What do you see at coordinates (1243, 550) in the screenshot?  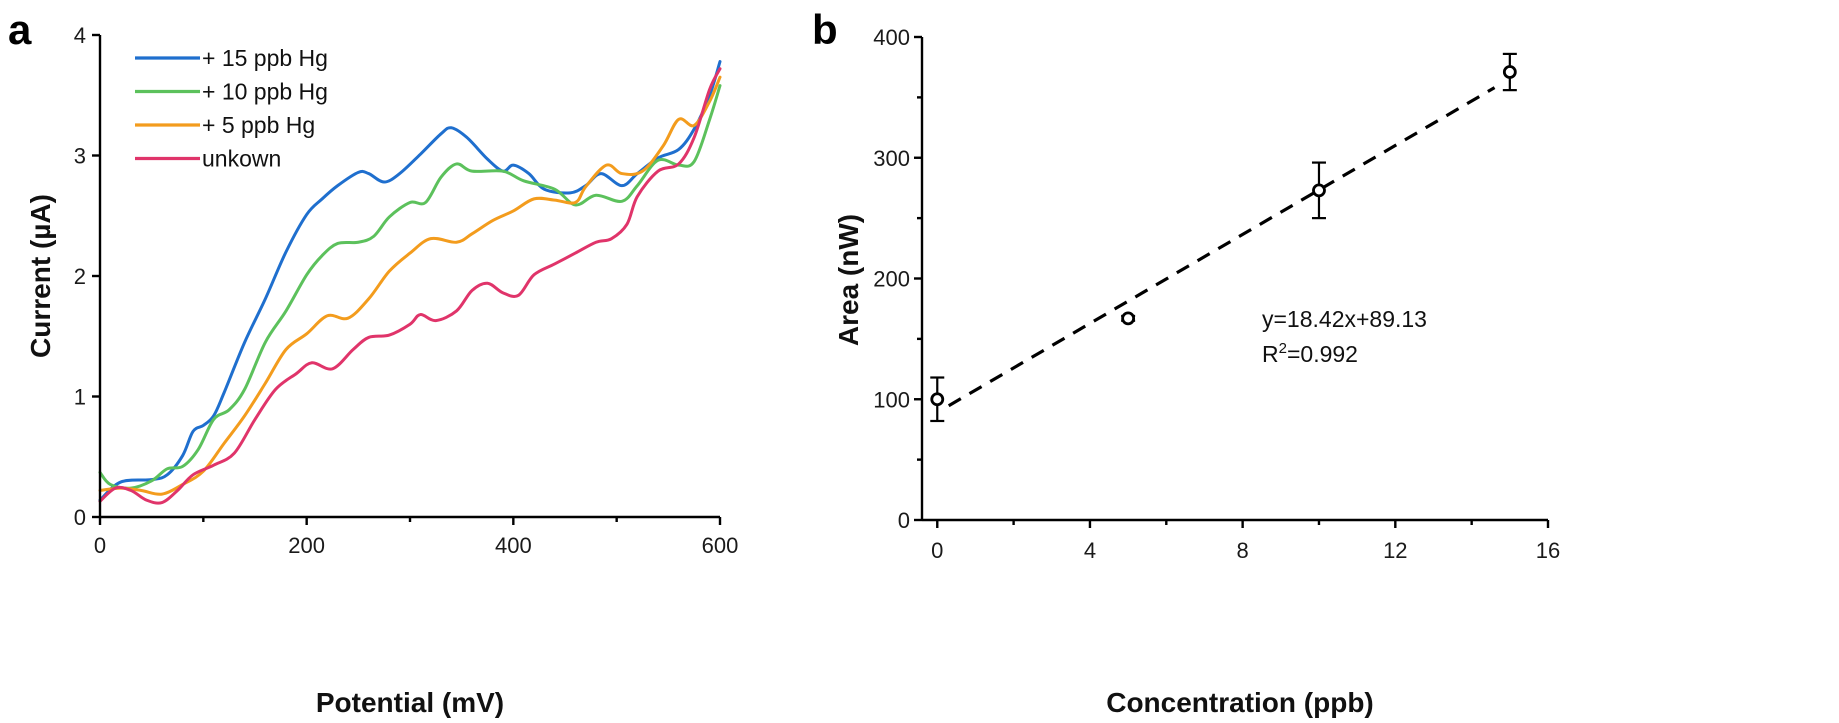 I see `x-tick-label: 8` at bounding box center [1243, 550].